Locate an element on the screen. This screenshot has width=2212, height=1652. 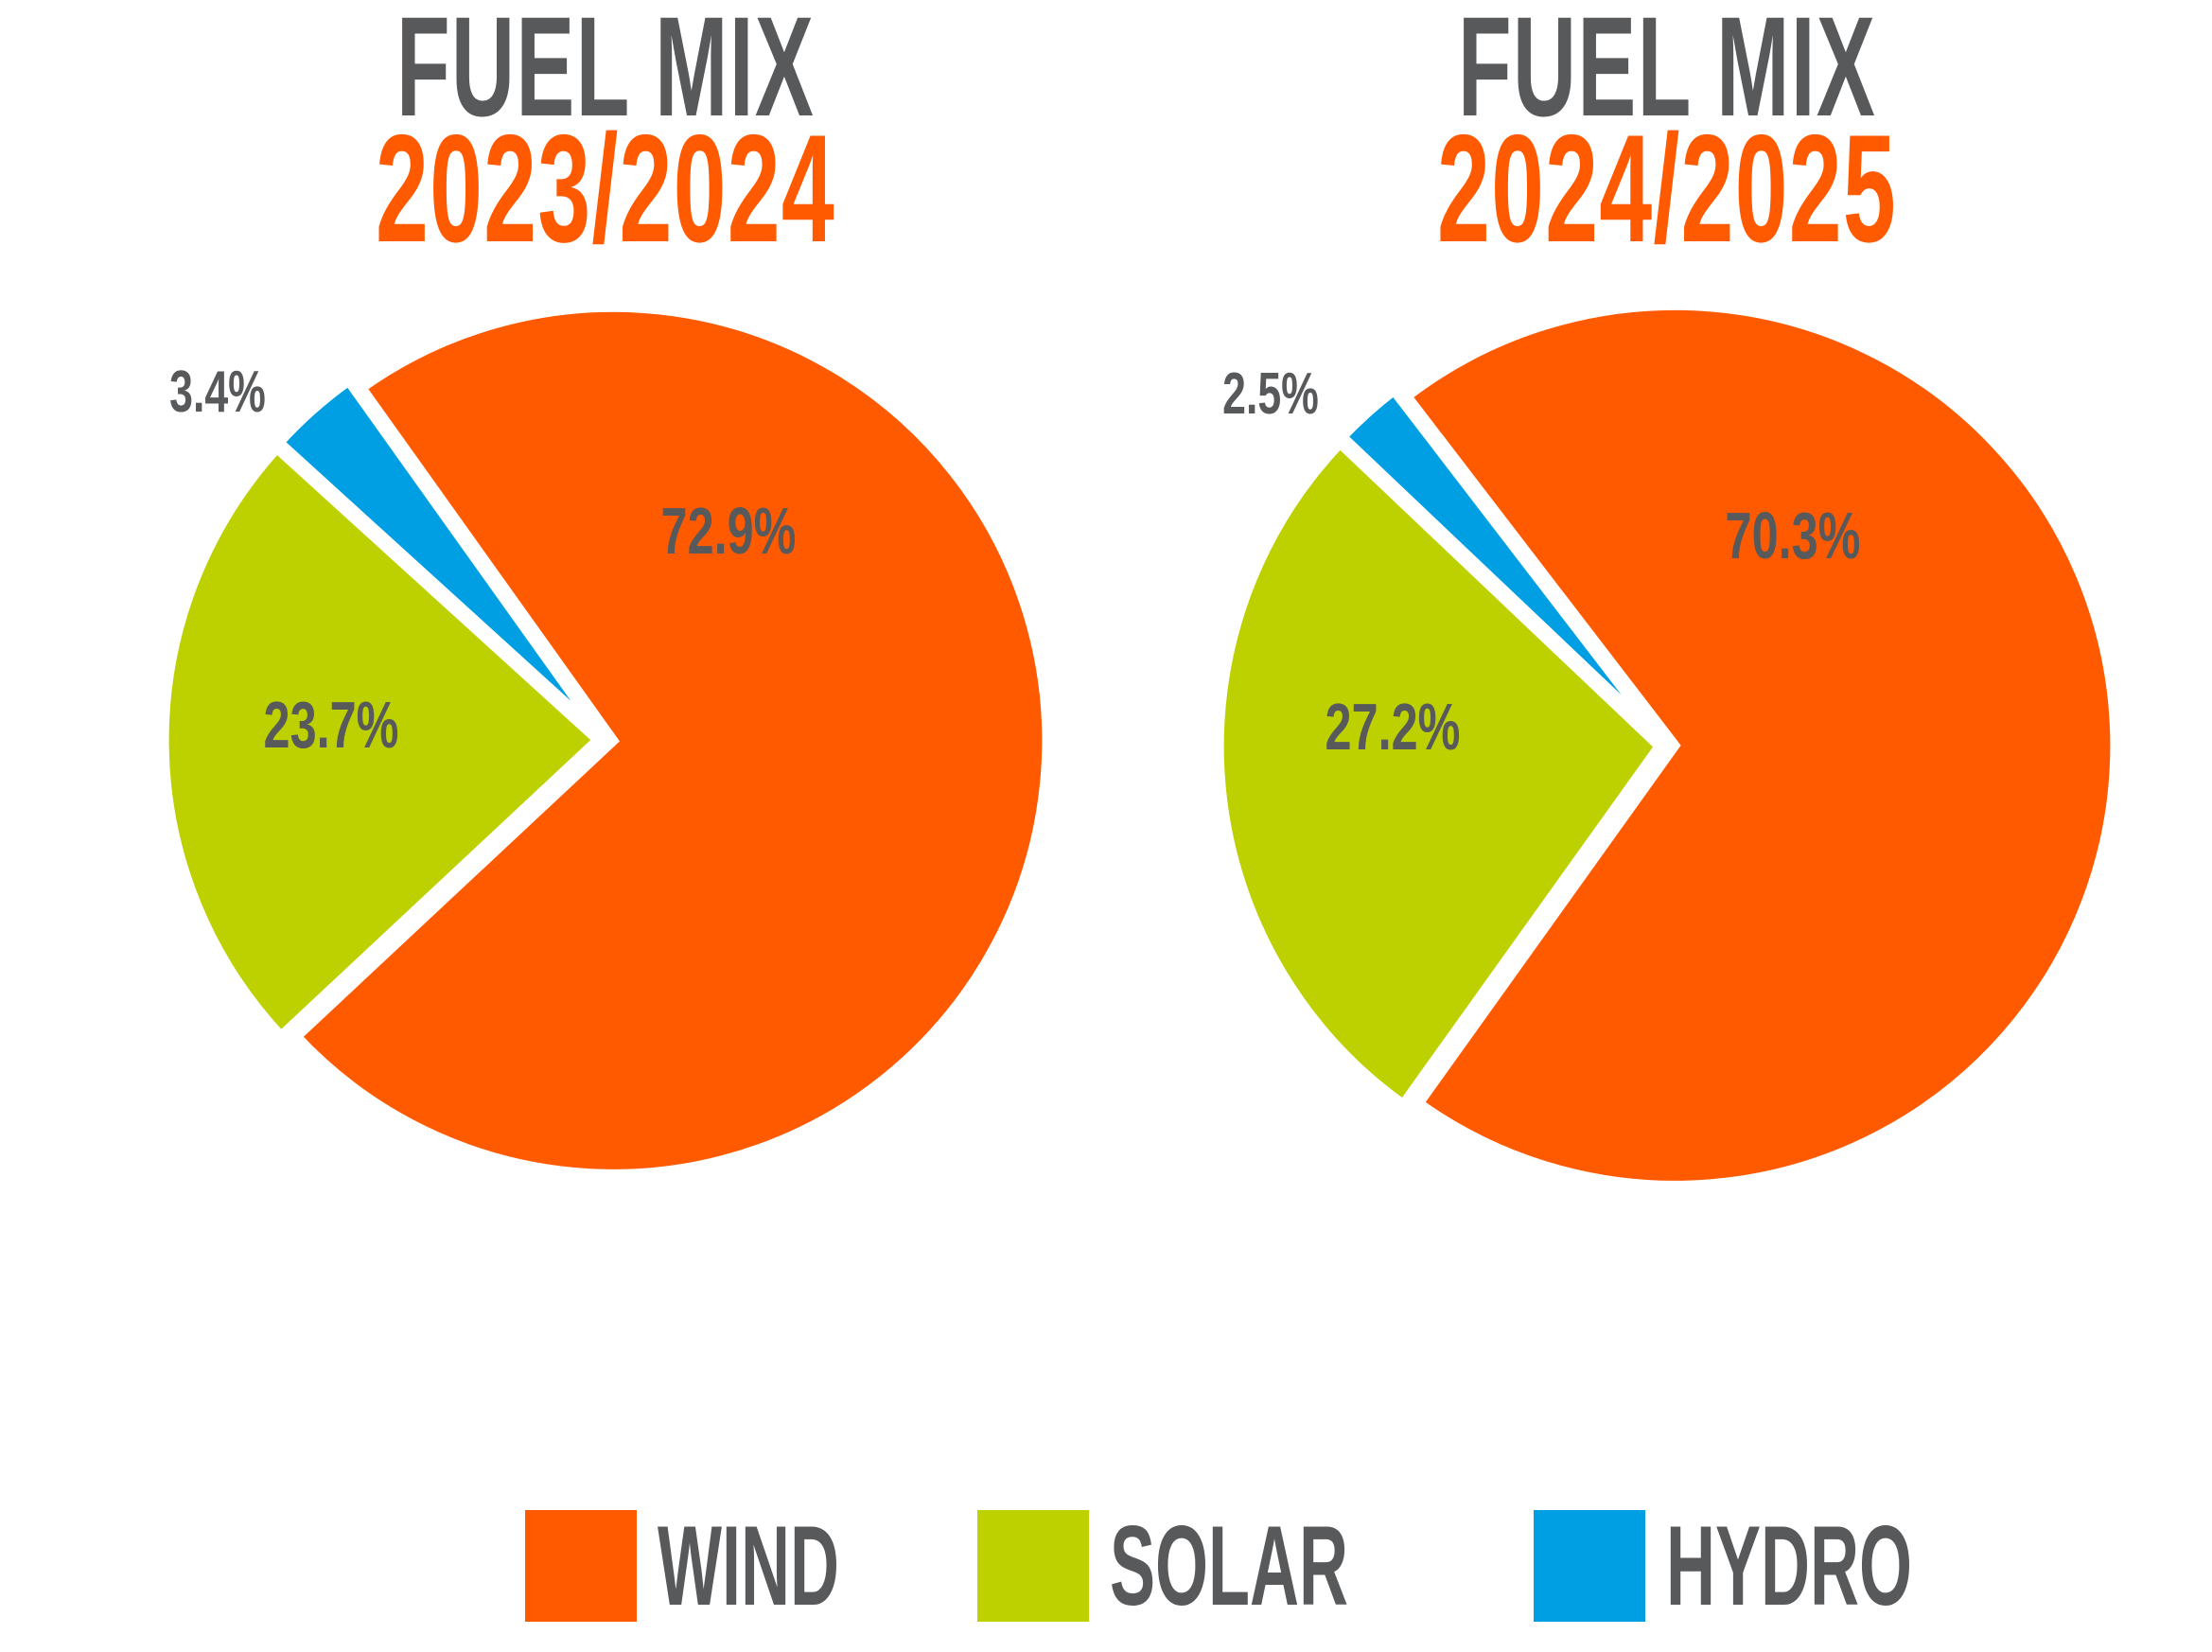
data-label-wind: 72.9% is located at coordinates (729, 531).